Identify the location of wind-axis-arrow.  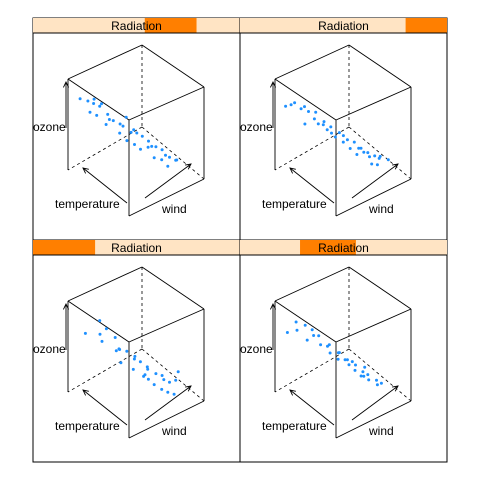
(168, 403).